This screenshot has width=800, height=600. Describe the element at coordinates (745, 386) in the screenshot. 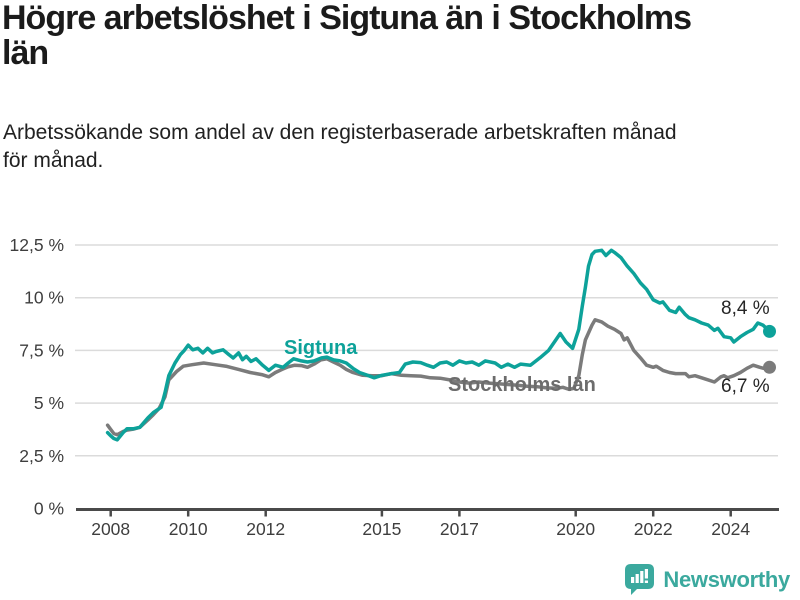

I see `end-value-label-stockholms-lan: 6,7 %` at that location.